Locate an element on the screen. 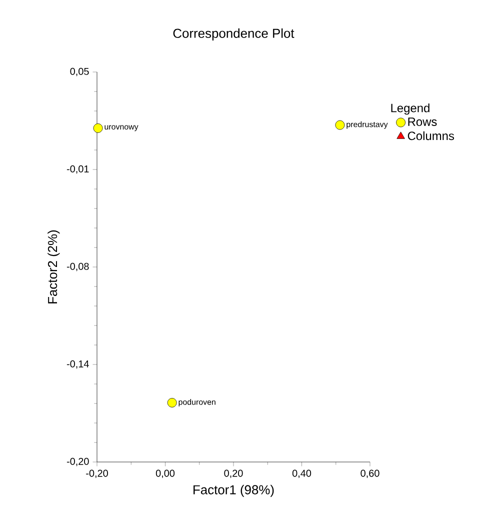 The width and height of the screenshot is (498, 524). legend-label: Rows is located at coordinates (422, 122).